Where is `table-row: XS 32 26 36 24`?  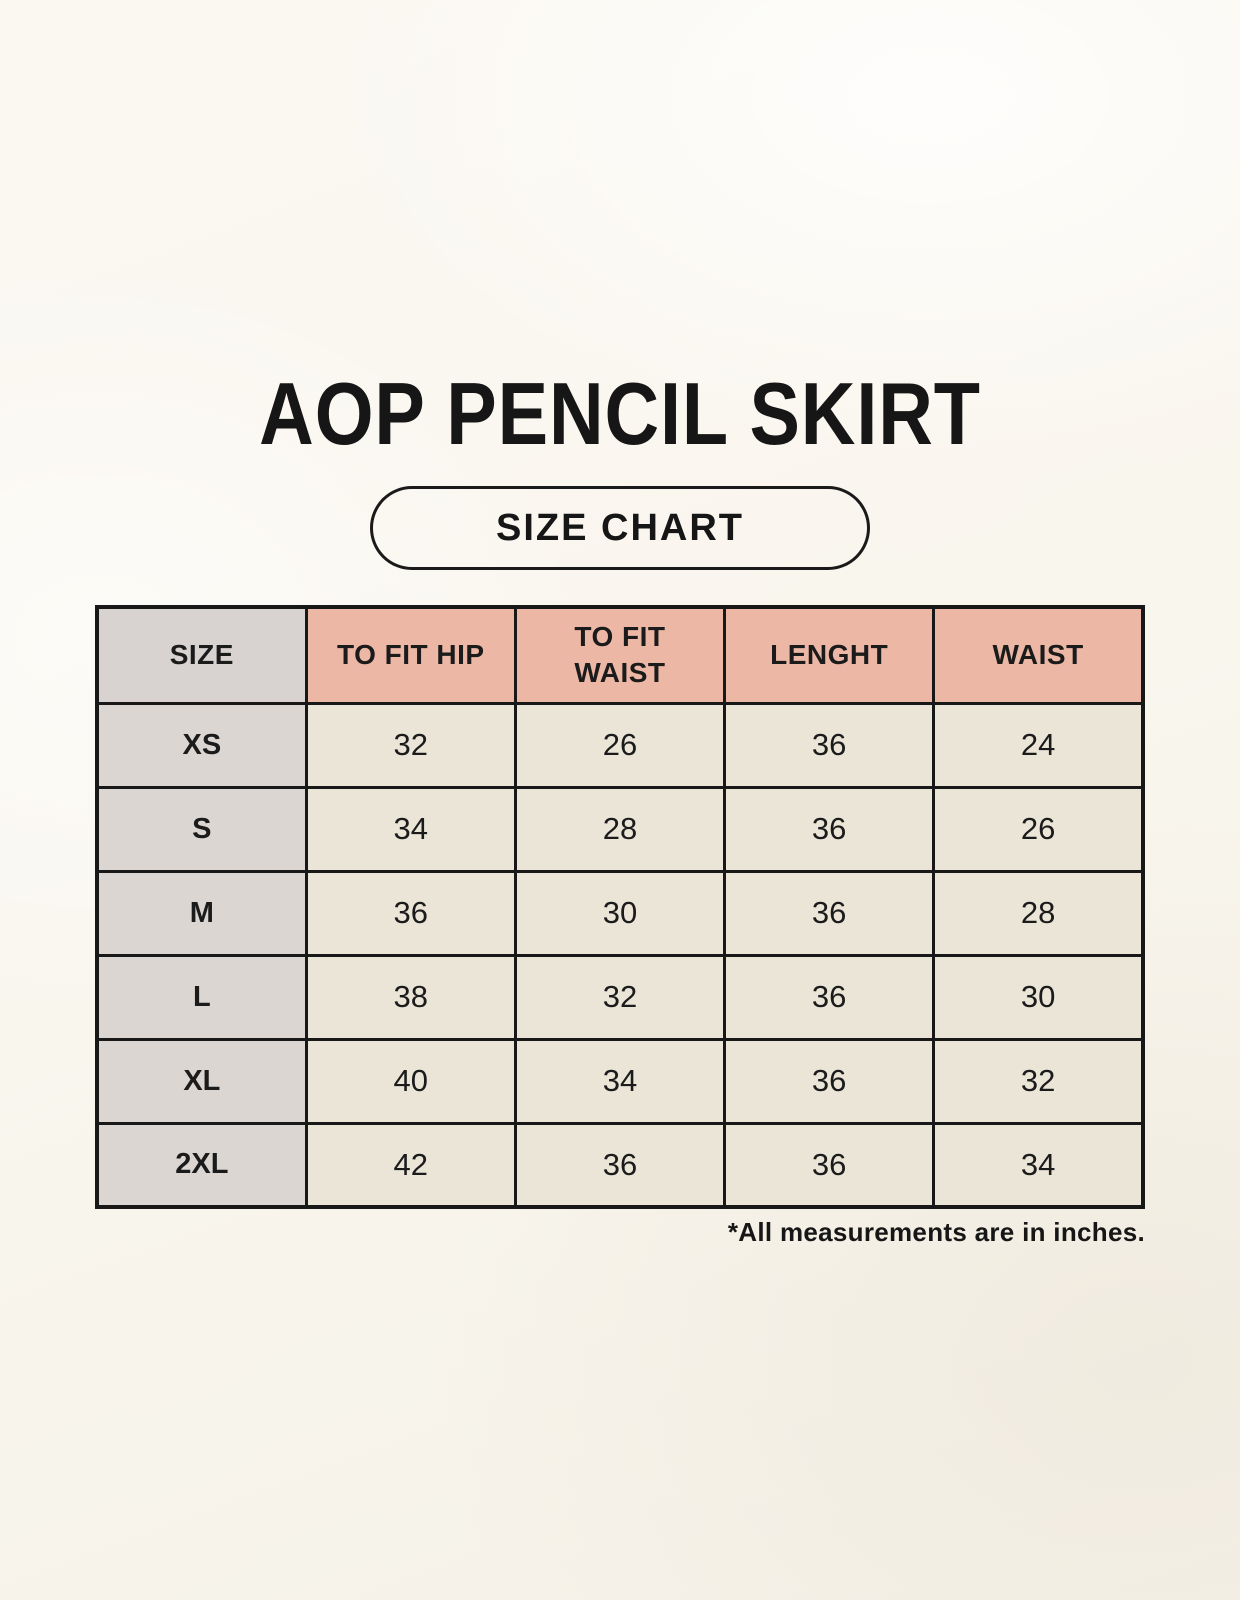 table-row: XS 32 26 36 24 is located at coordinates (620, 745).